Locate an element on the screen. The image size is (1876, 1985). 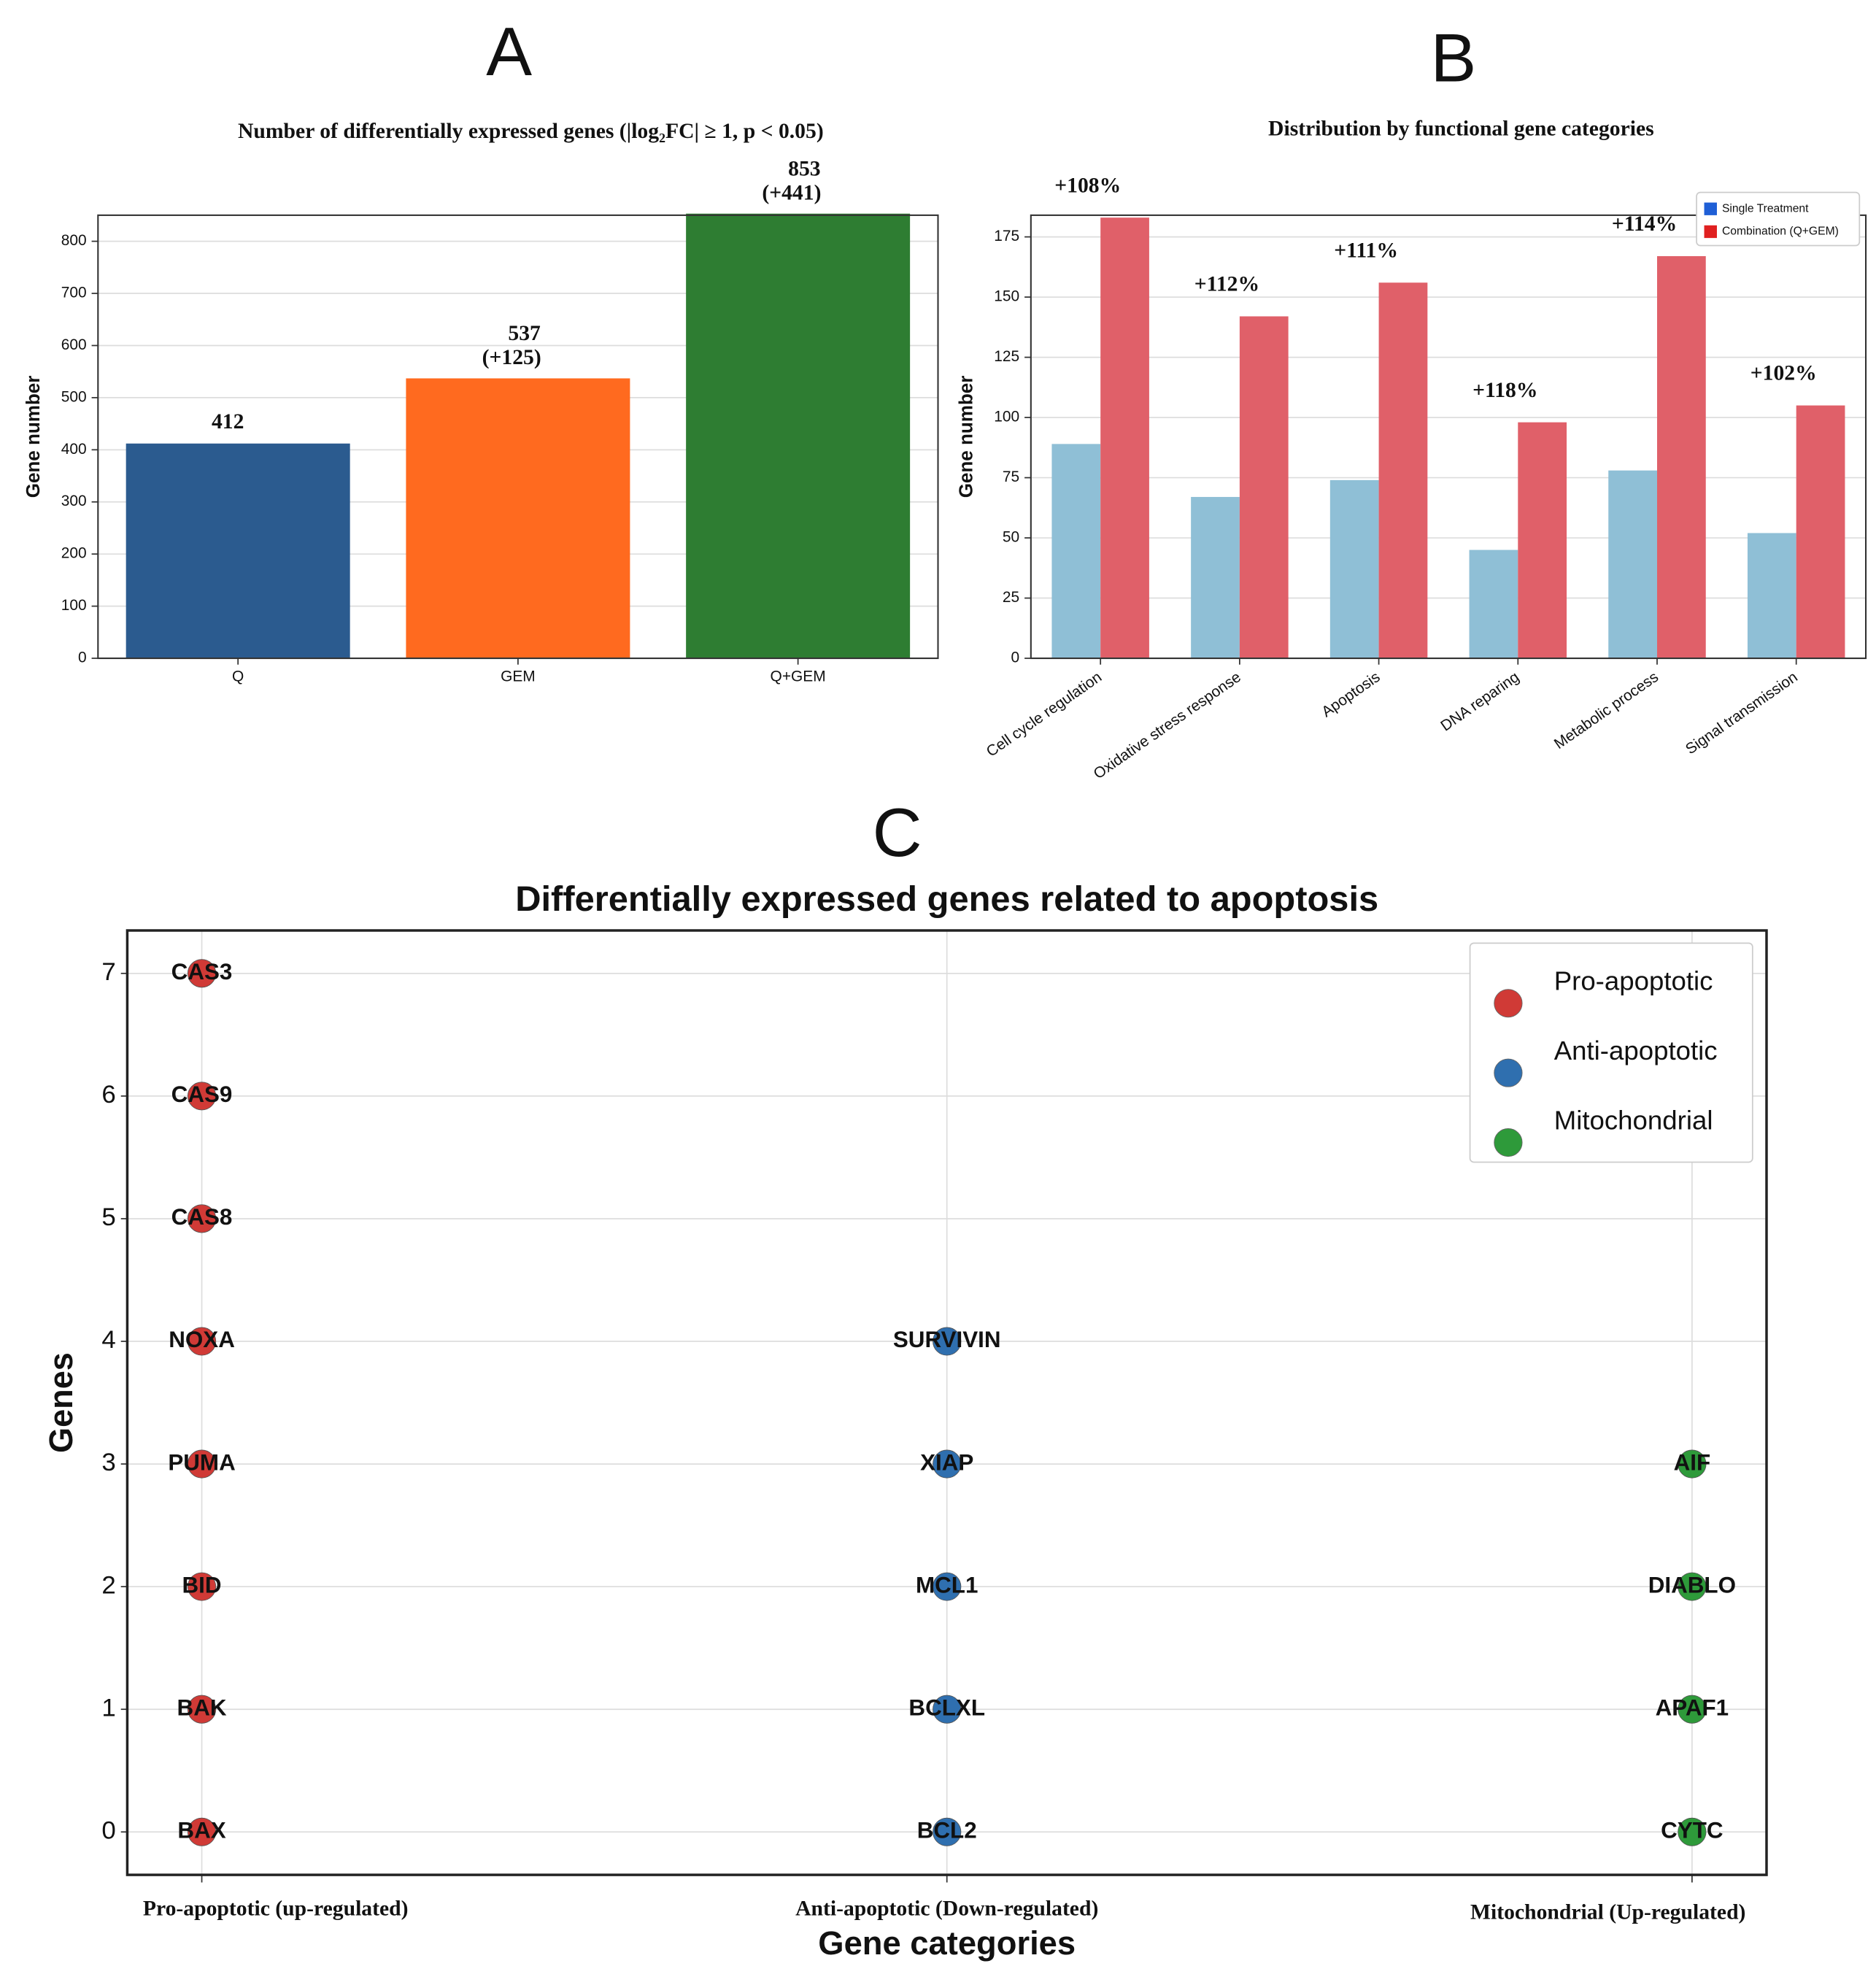
increase-label: (+441) is located at coordinates (791, 193).